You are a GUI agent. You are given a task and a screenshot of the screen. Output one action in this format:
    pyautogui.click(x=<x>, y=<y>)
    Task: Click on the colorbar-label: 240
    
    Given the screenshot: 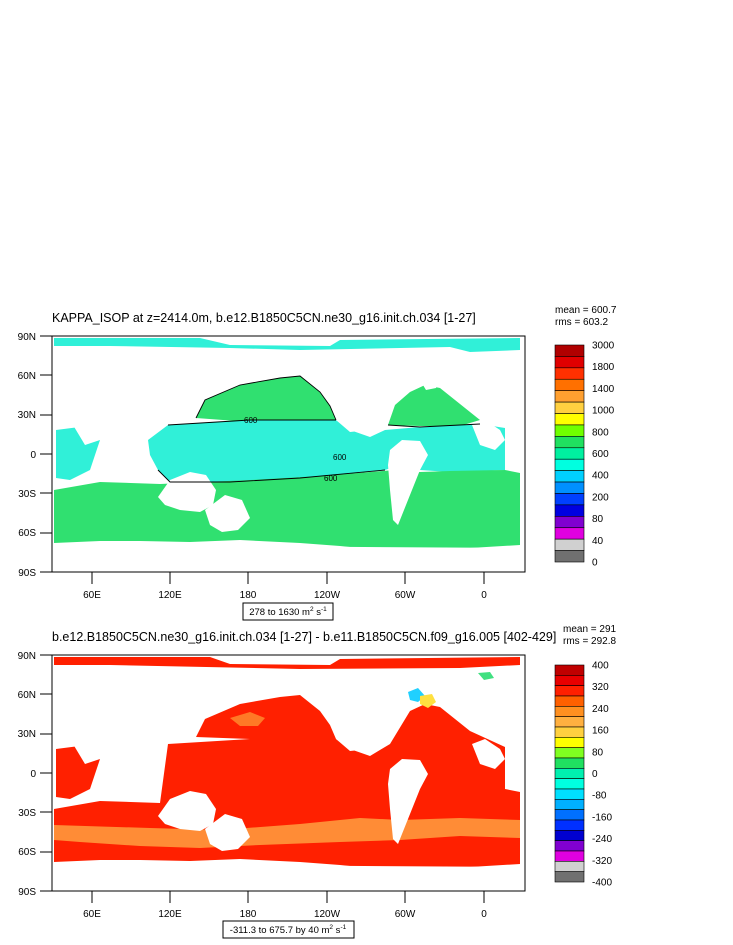 What is the action you would take?
    pyautogui.click(x=600, y=709)
    